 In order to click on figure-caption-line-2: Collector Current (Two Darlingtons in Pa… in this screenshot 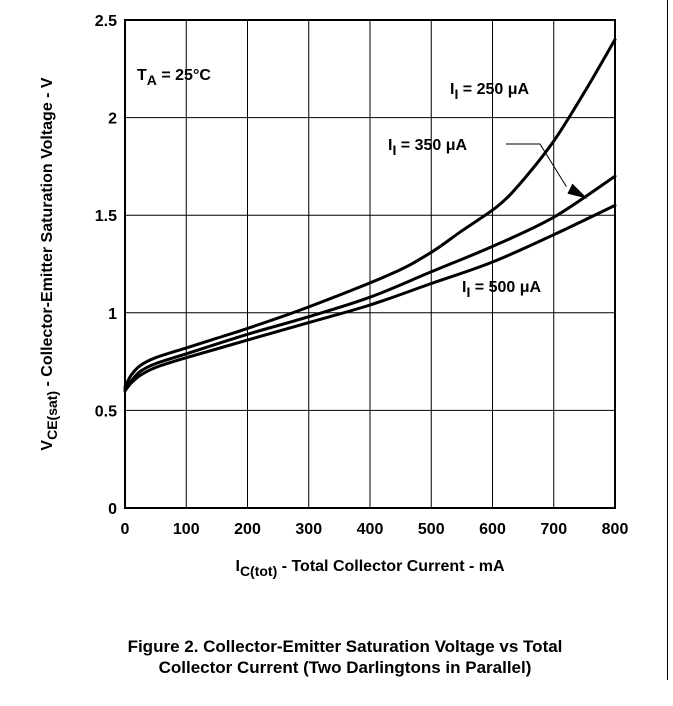, I will do `click(345, 667)`.